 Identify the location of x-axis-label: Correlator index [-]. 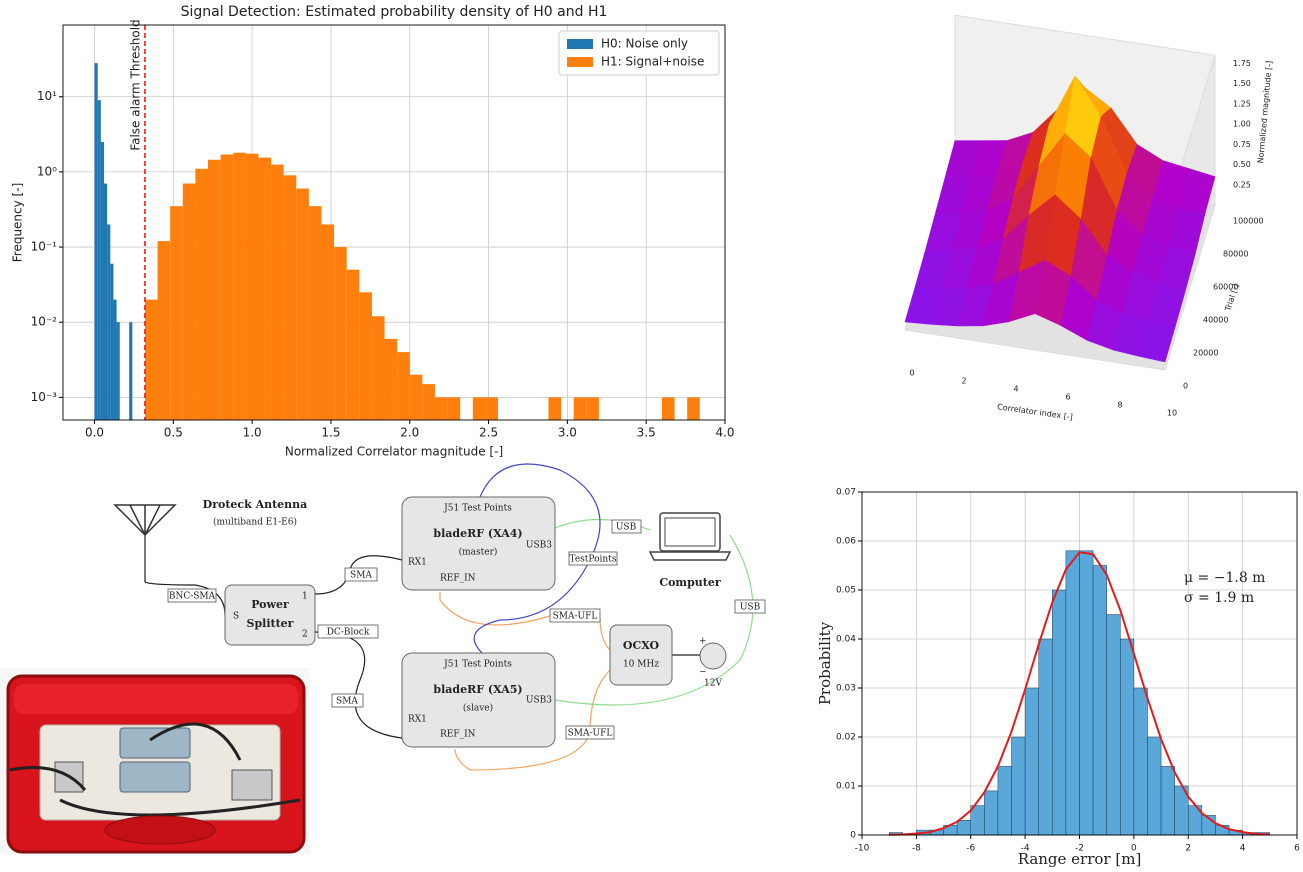
(1035, 412).